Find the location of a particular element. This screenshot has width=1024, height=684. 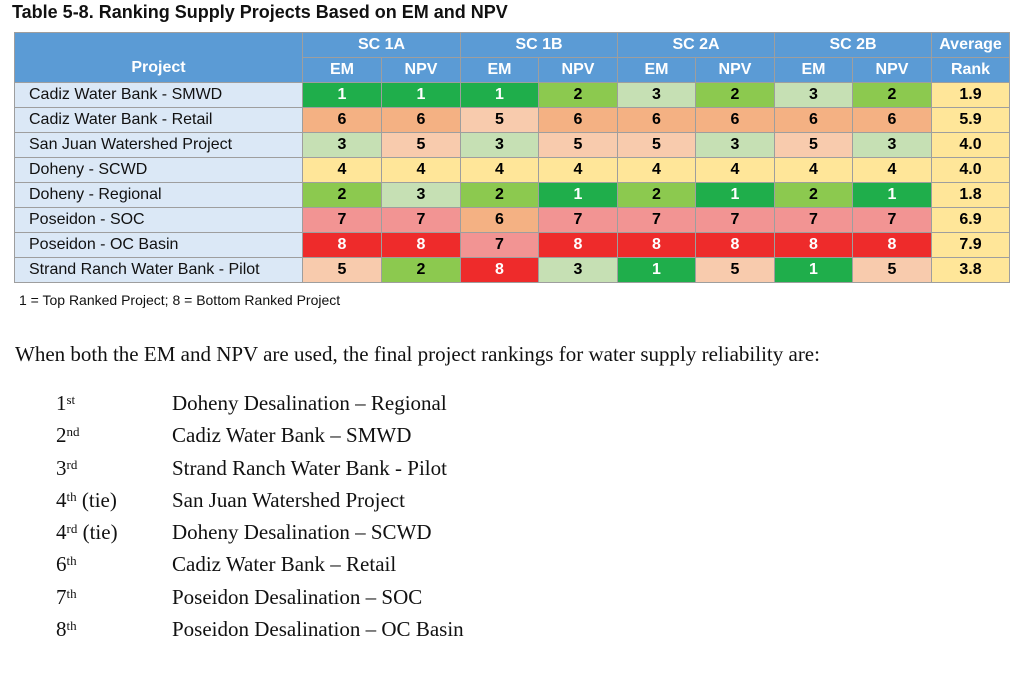

rank-position: 4rd (tie) is located at coordinates (87, 532).